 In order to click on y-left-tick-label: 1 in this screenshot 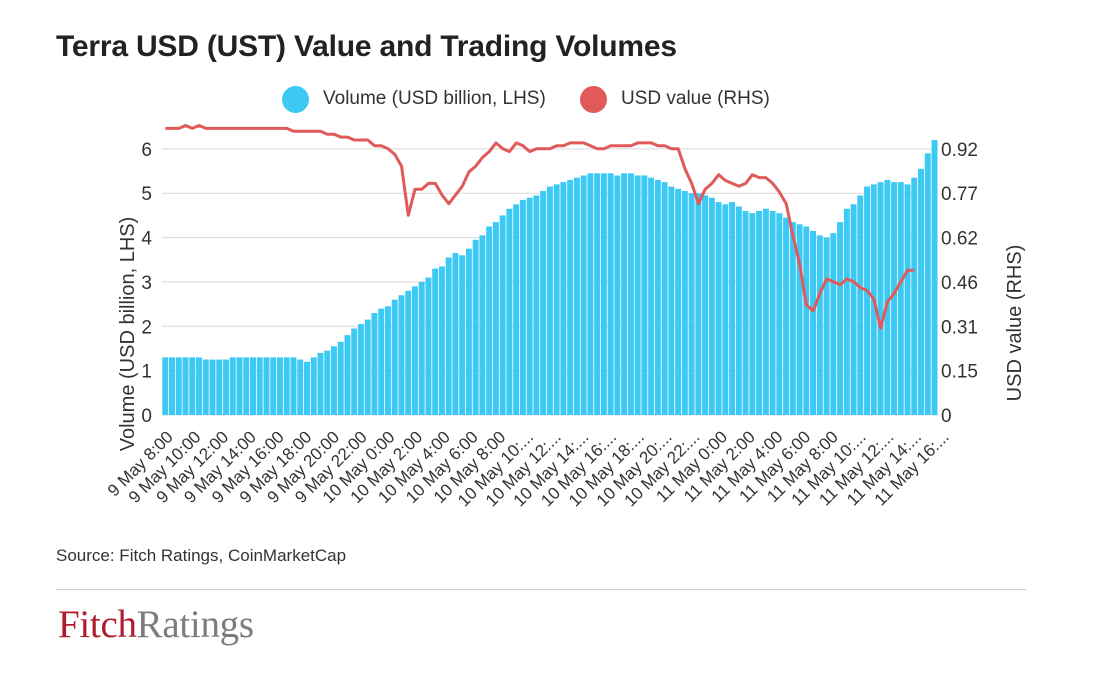, I will do `click(146, 372)`.